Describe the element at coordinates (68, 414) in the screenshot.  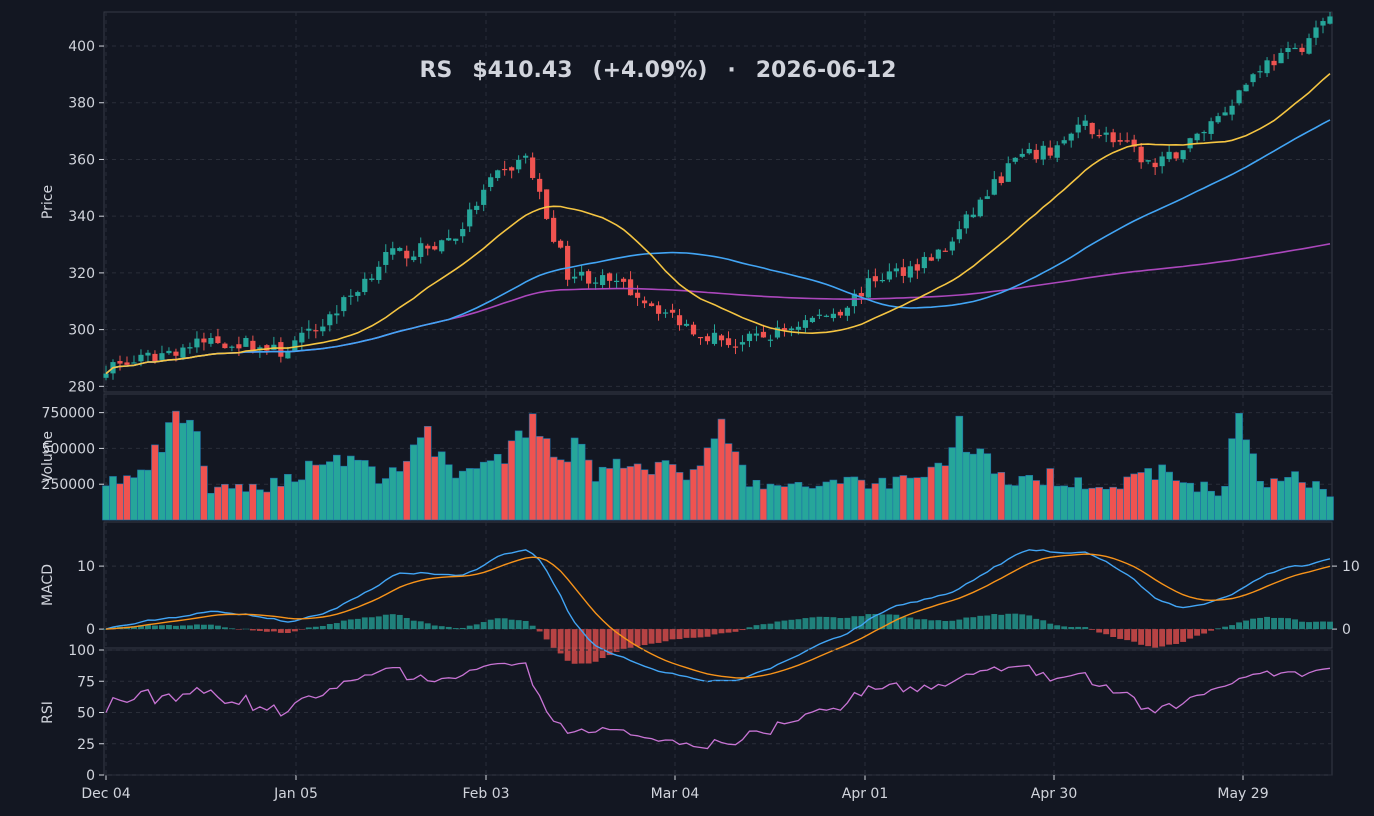
I see `y-tick-label: 750000` at that location.